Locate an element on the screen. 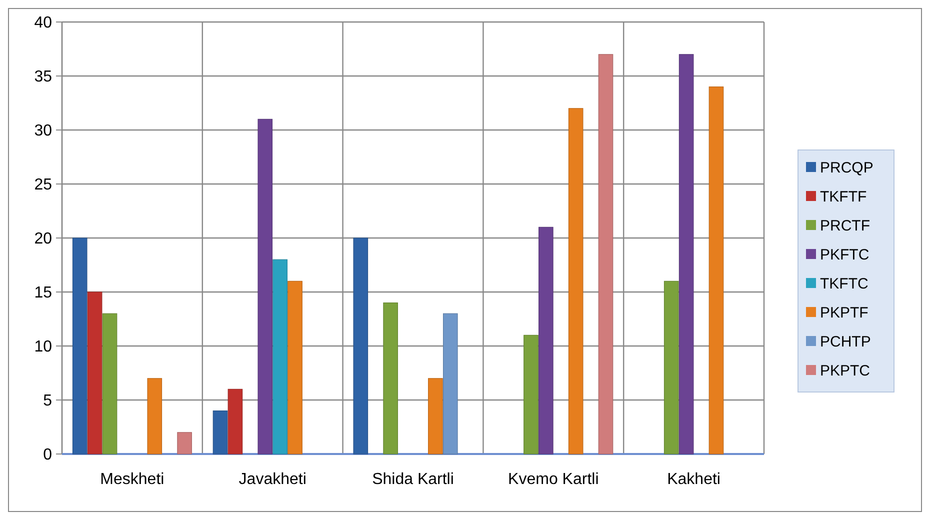 The image size is (930, 520). y-tick-label: 40 is located at coordinates (43, 23).